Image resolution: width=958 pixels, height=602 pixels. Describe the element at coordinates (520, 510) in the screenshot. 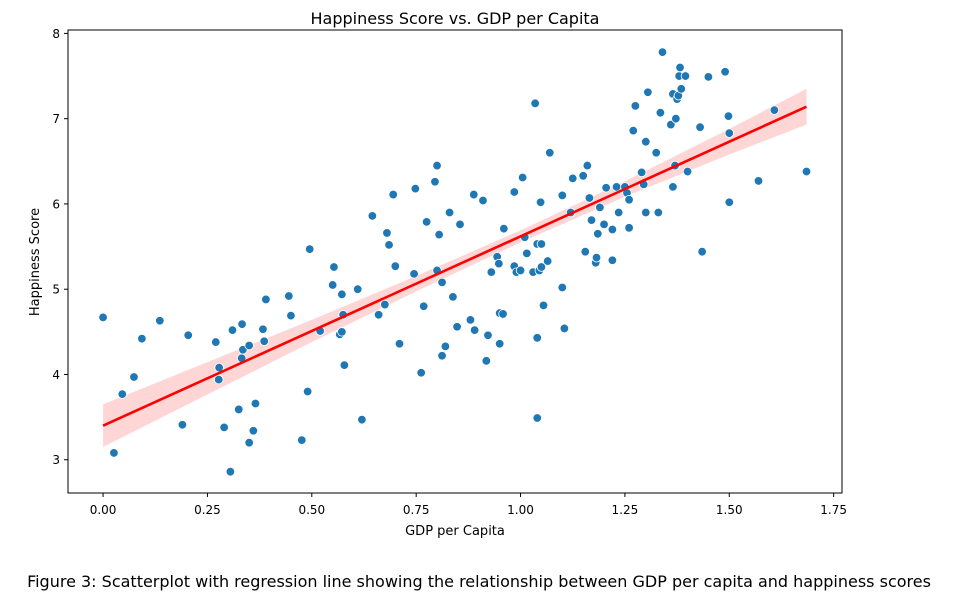

I see `x-tick-label: 1.00` at that location.